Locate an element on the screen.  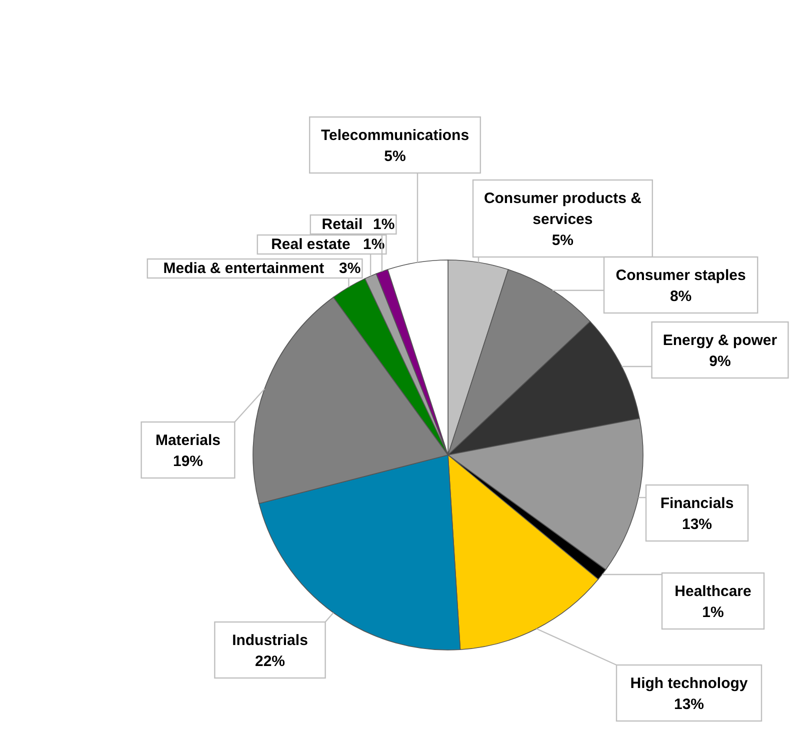
data-label: 8% is located at coordinates (681, 296).